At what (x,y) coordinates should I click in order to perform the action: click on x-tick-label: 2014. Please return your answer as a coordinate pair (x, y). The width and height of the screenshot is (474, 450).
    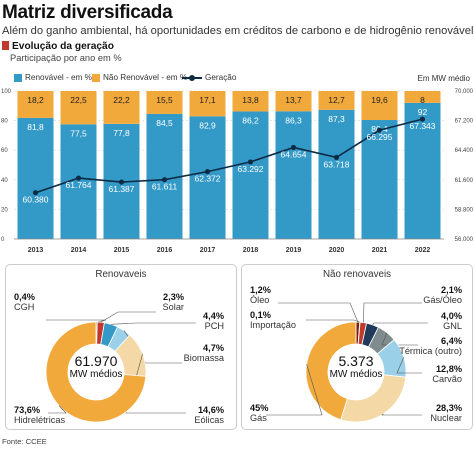
    Looking at the image, I should click on (79, 250).